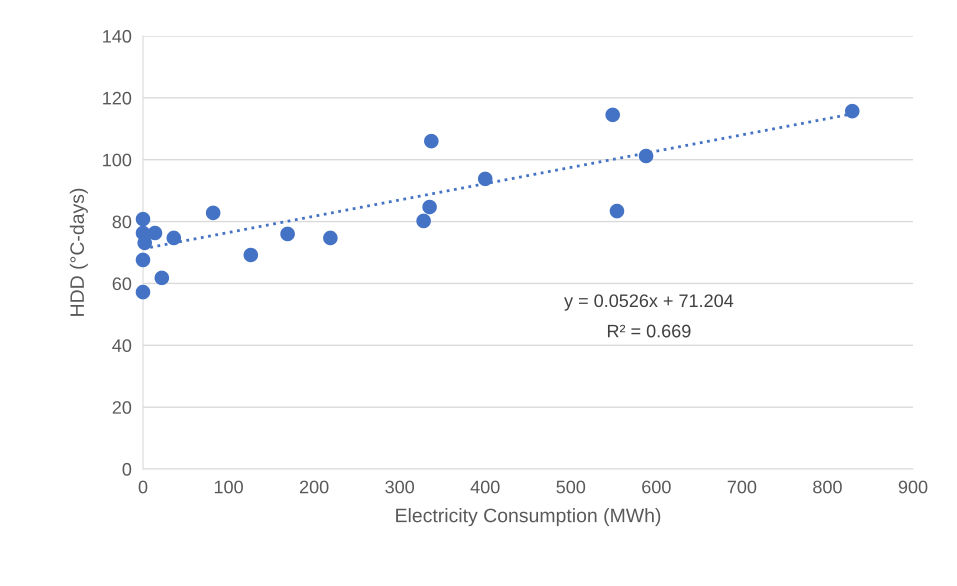 The image size is (957, 586). What do you see at coordinates (827, 487) in the screenshot?
I see `x-tick-label: 800` at bounding box center [827, 487].